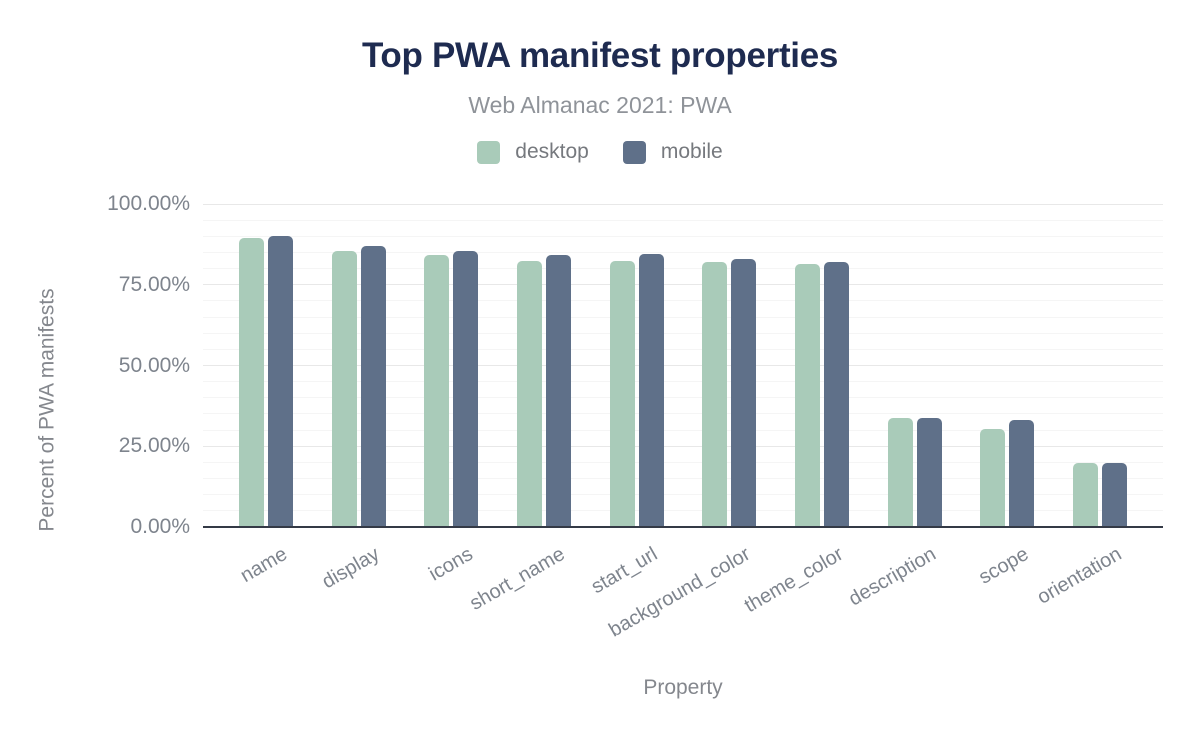  What do you see at coordinates (794, 580) in the screenshot?
I see `x-tick-theme_color: theme_color` at bounding box center [794, 580].